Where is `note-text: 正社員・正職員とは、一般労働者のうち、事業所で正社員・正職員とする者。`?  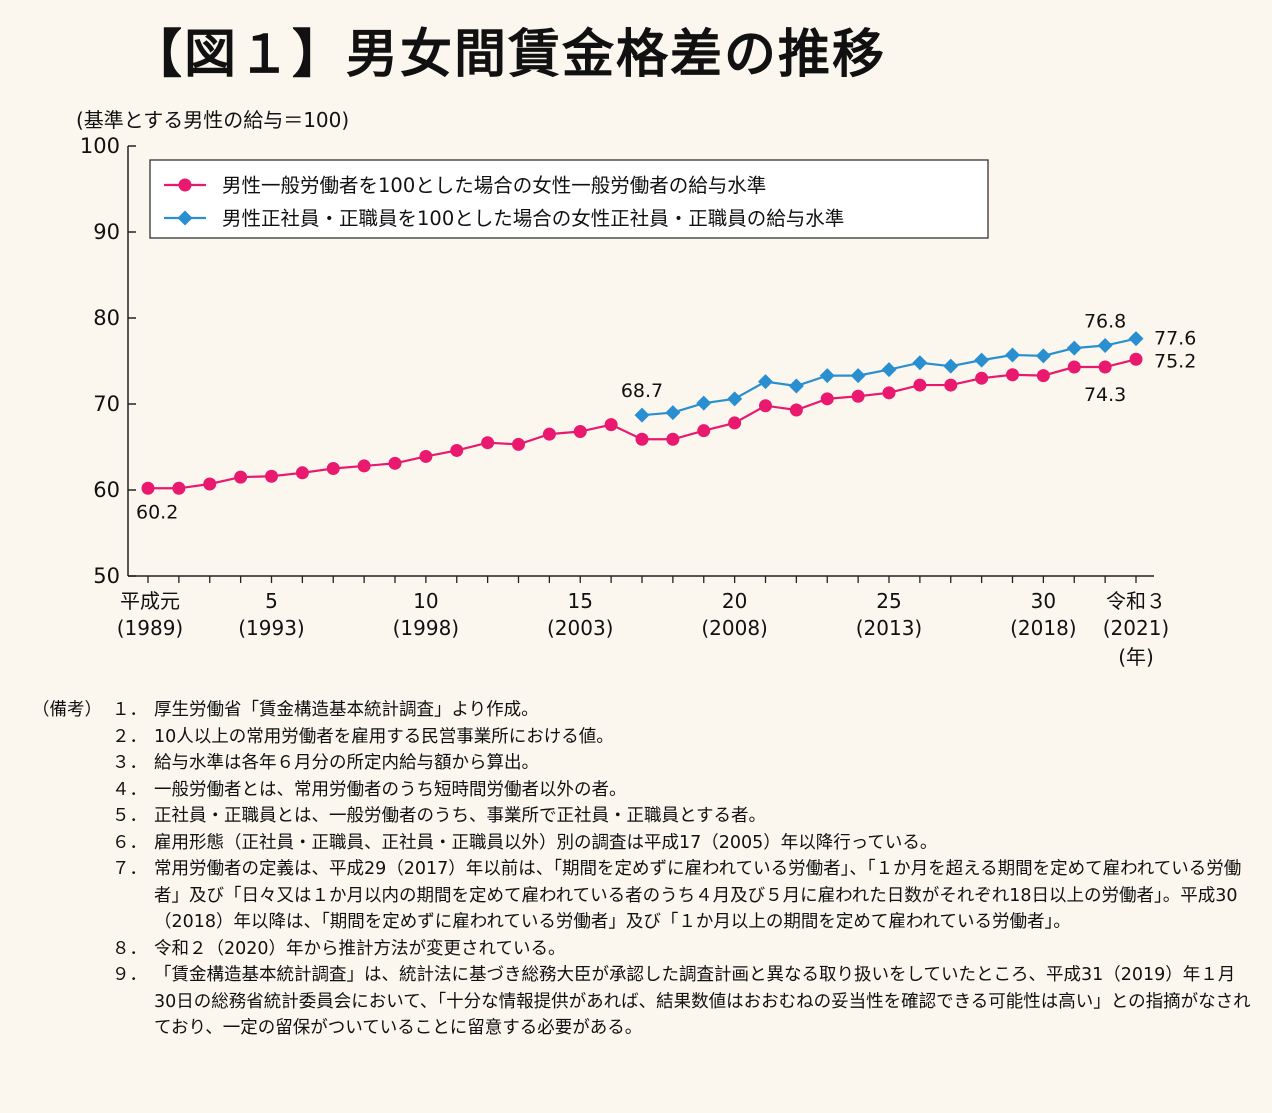
note-text: 正社員・正職員とは、一般労働者のうち、事業所で正社員・正職員とする者。 is located at coordinates (460, 816).